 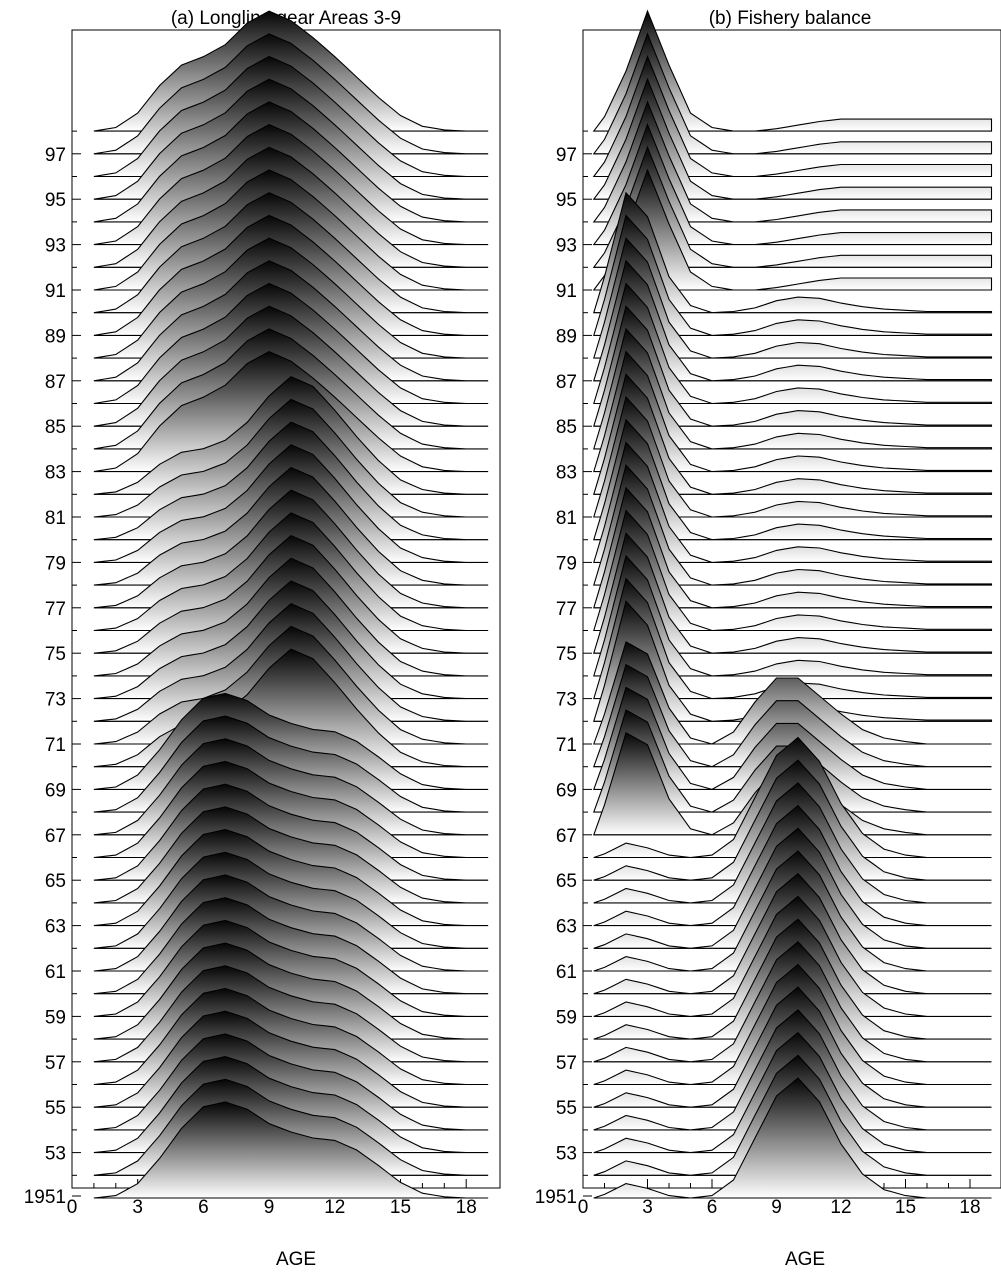 I want to click on ridge-area, so click(x=793, y=1138).